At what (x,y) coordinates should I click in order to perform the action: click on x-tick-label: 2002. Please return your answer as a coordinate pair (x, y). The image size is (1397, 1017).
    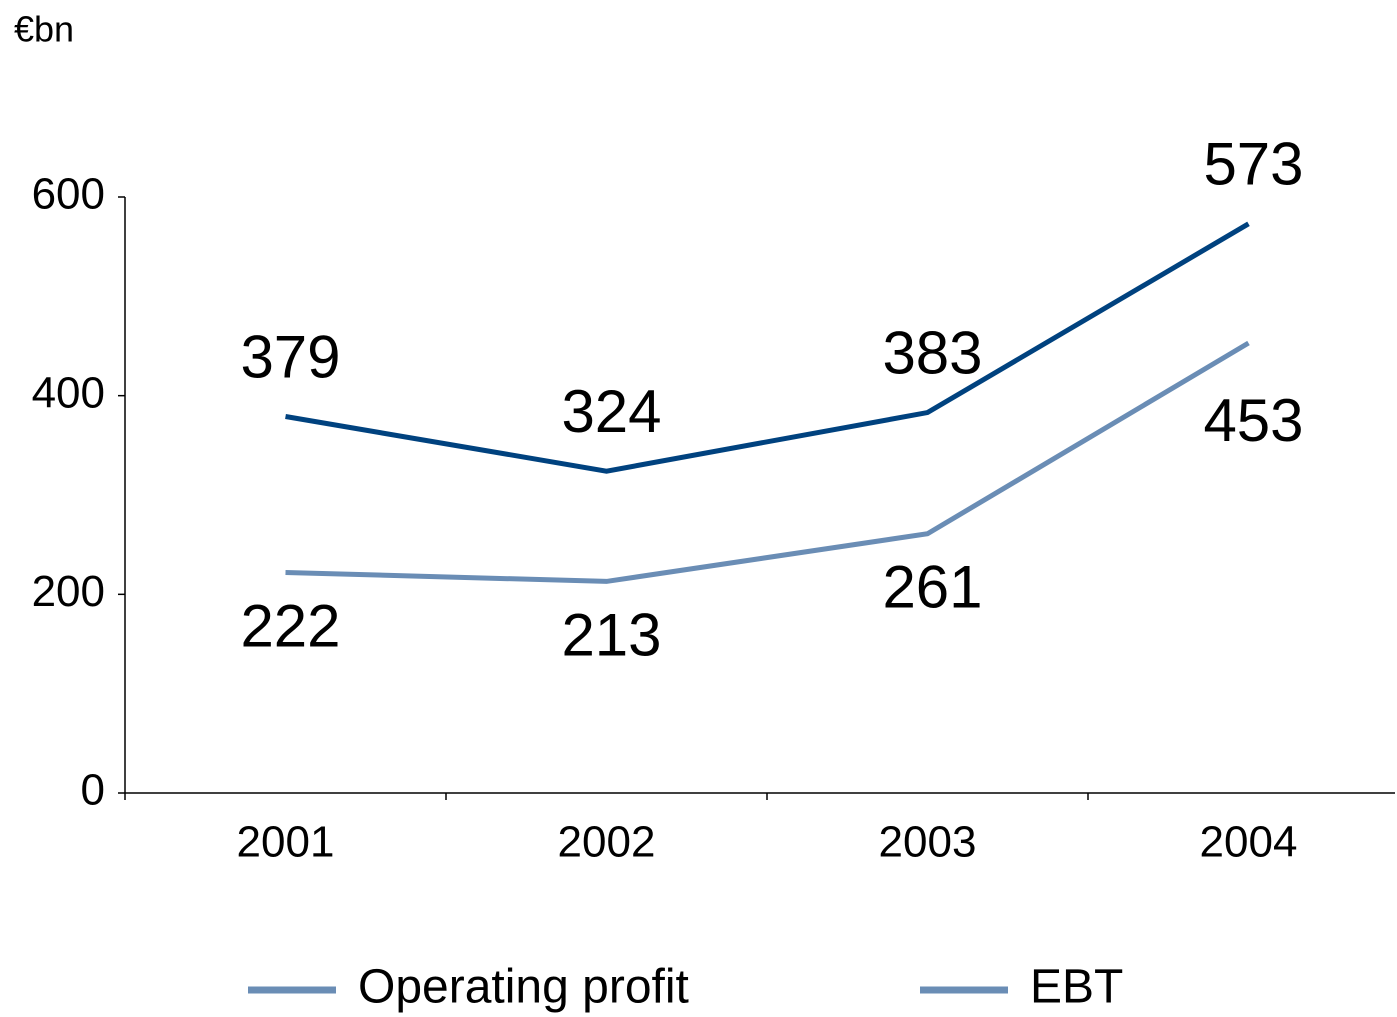
    Looking at the image, I should click on (607, 842).